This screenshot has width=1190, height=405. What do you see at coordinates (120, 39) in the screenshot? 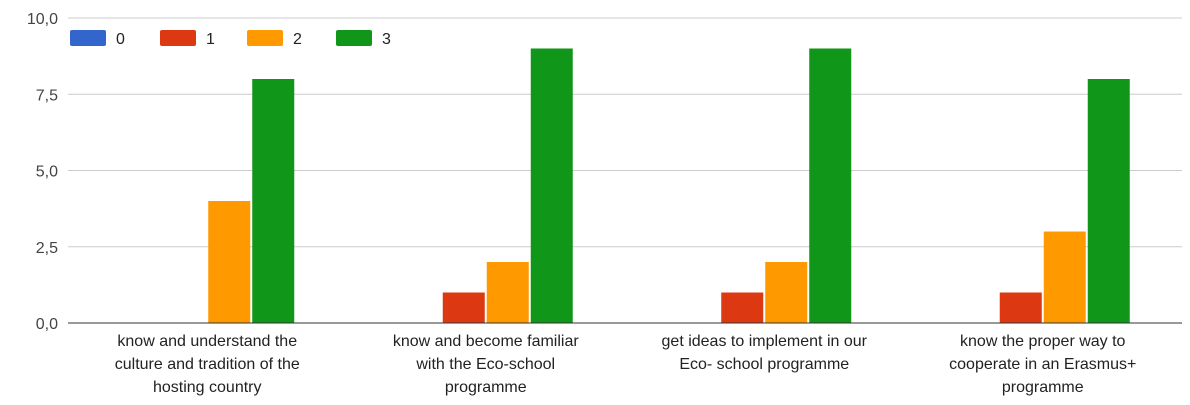
I see `legend-label: 0` at bounding box center [120, 39].